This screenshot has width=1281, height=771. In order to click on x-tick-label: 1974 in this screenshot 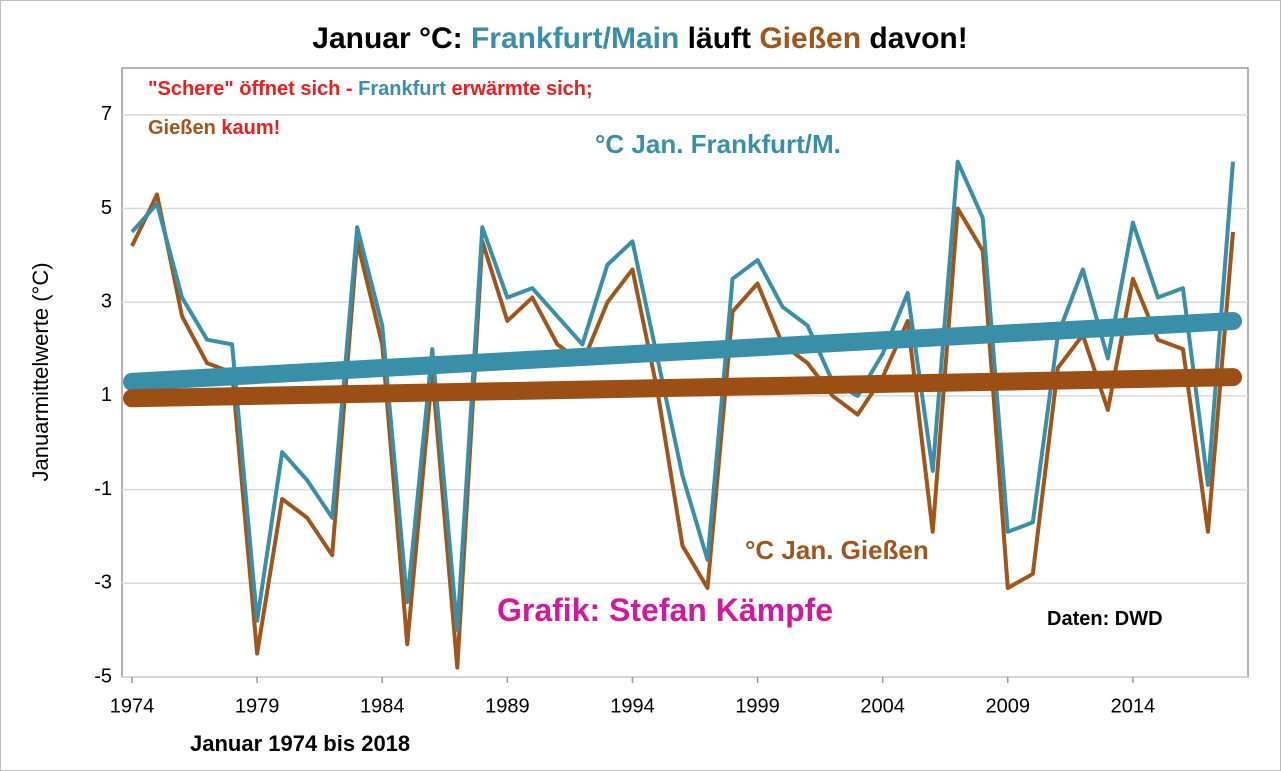, I will do `click(132, 706)`.